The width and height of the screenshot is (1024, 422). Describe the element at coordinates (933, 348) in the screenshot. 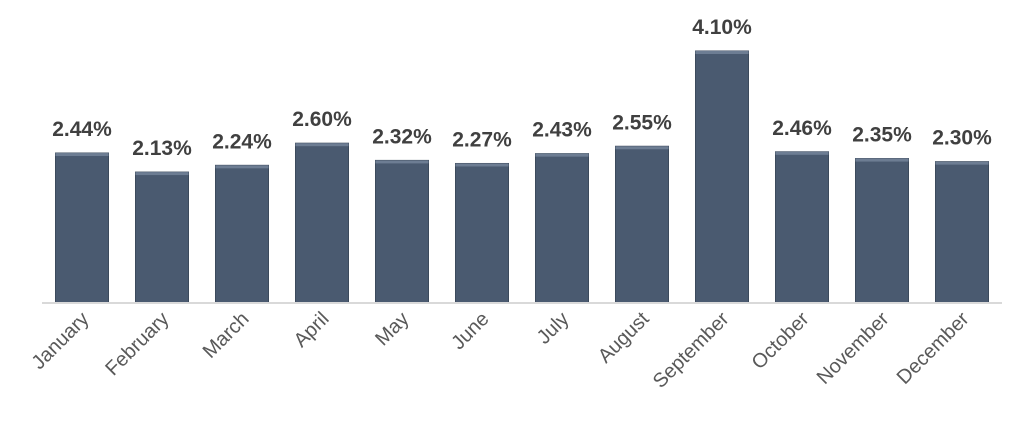

I see `x-tick-label: December` at that location.